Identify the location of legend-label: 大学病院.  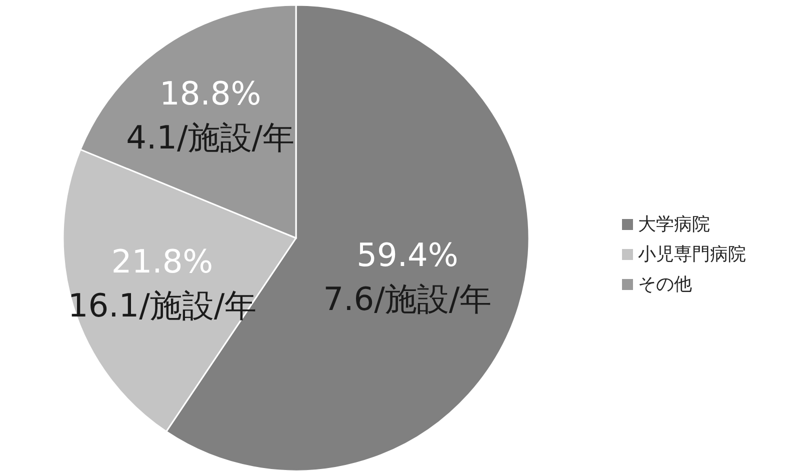
(674, 224).